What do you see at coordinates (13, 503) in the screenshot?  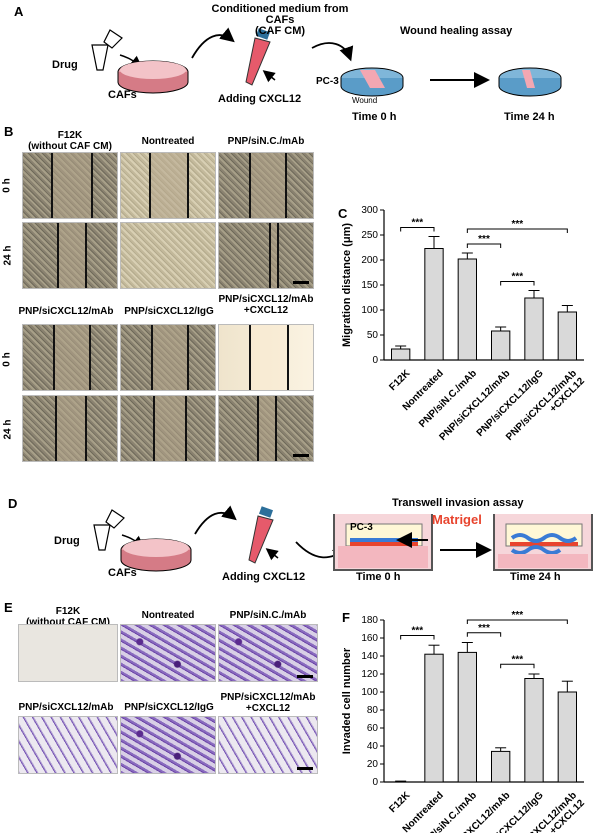 I see `panel-d-label: D` at bounding box center [13, 503].